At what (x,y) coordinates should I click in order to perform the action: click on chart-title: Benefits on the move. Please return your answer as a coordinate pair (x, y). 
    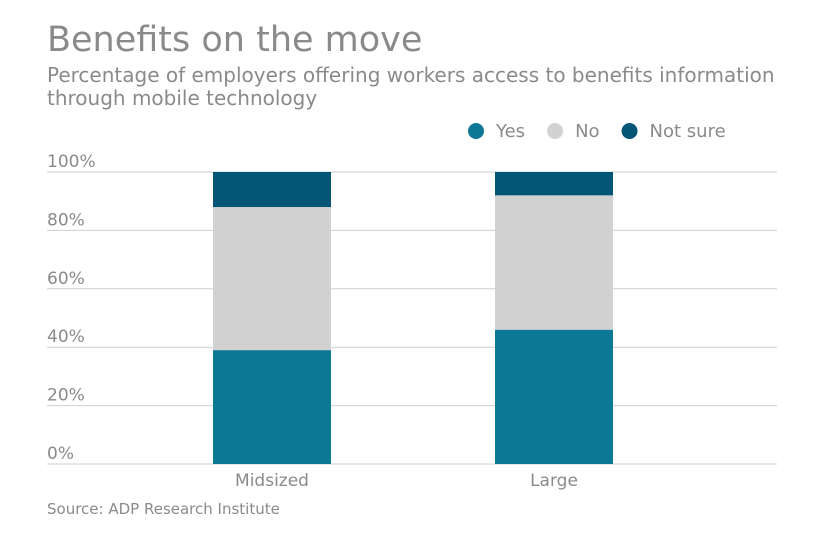
    Looking at the image, I should click on (235, 40).